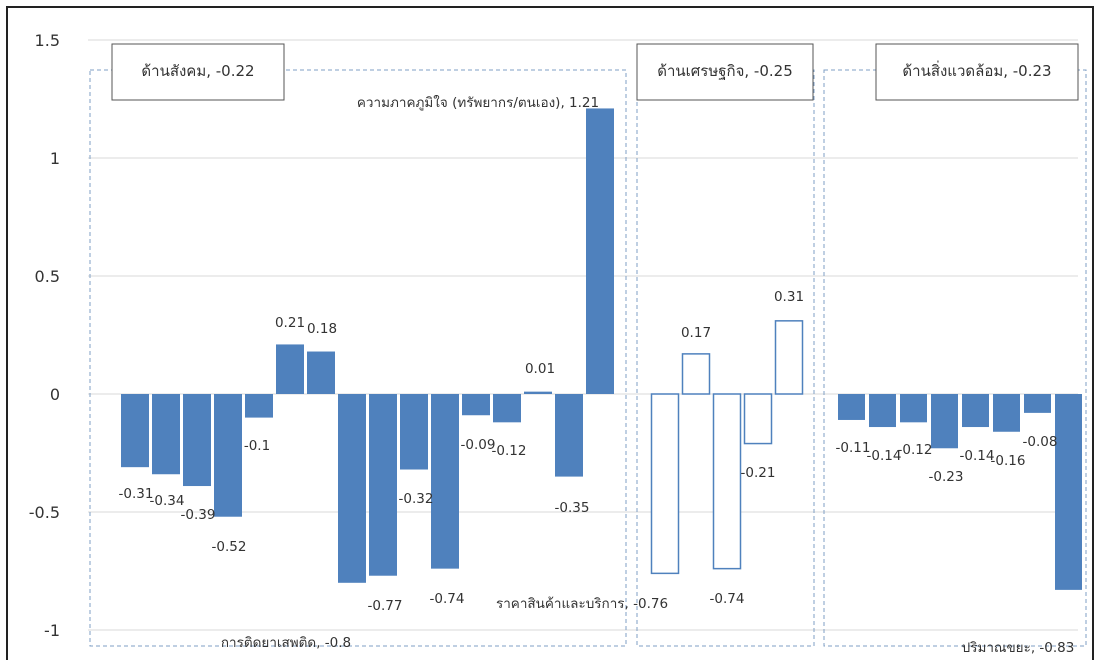 This screenshot has width=1102, height=660. Describe the element at coordinates (55, 158) in the screenshot. I see `y-tick-label: 1` at that location.